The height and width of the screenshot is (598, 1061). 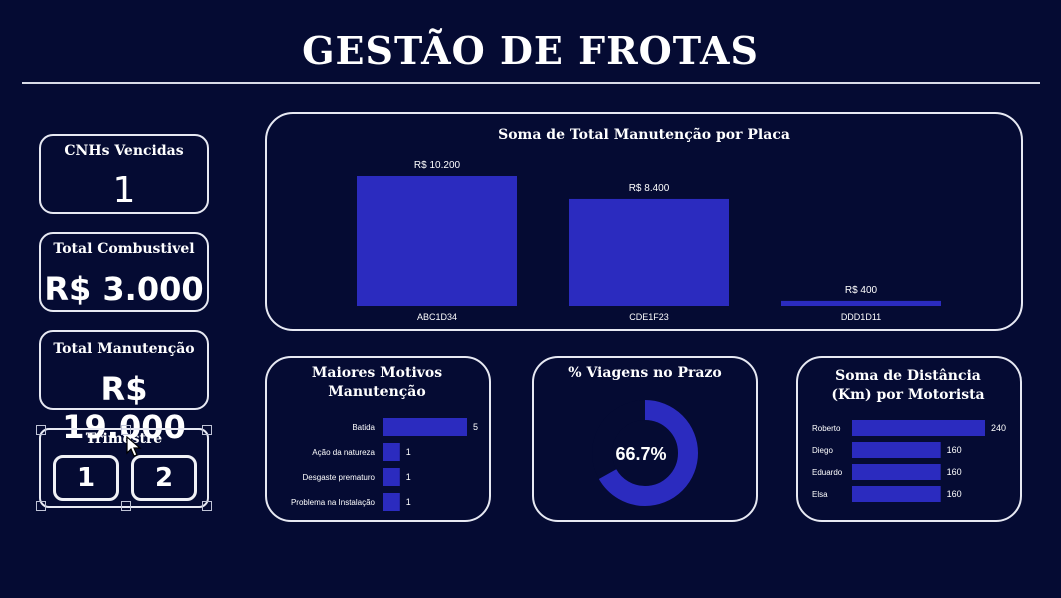 I want to click on data-label-3: 160, so click(x=954, y=494).